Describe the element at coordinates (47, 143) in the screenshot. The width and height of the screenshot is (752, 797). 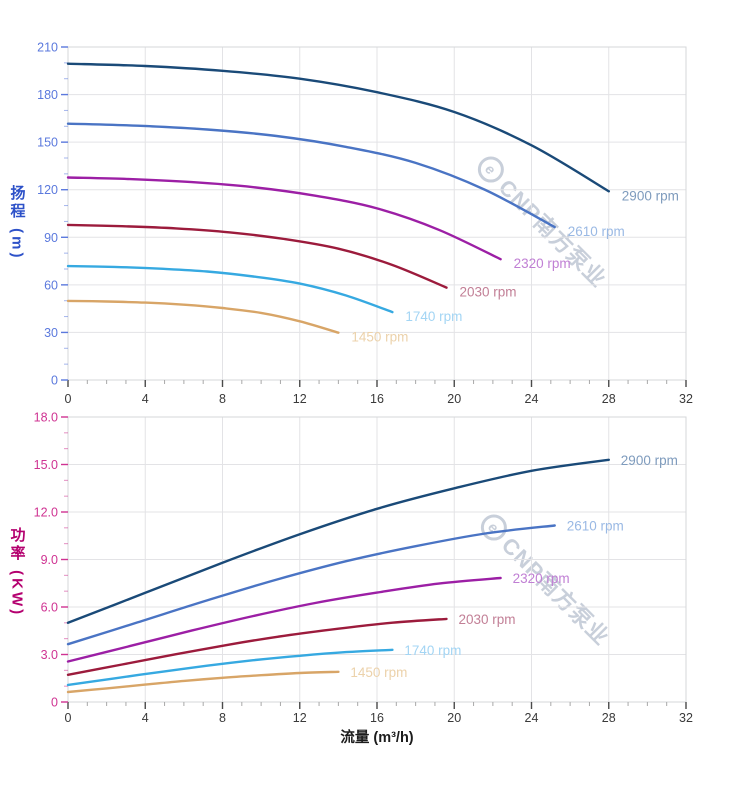
I see `y-tick-label: 150` at that location.